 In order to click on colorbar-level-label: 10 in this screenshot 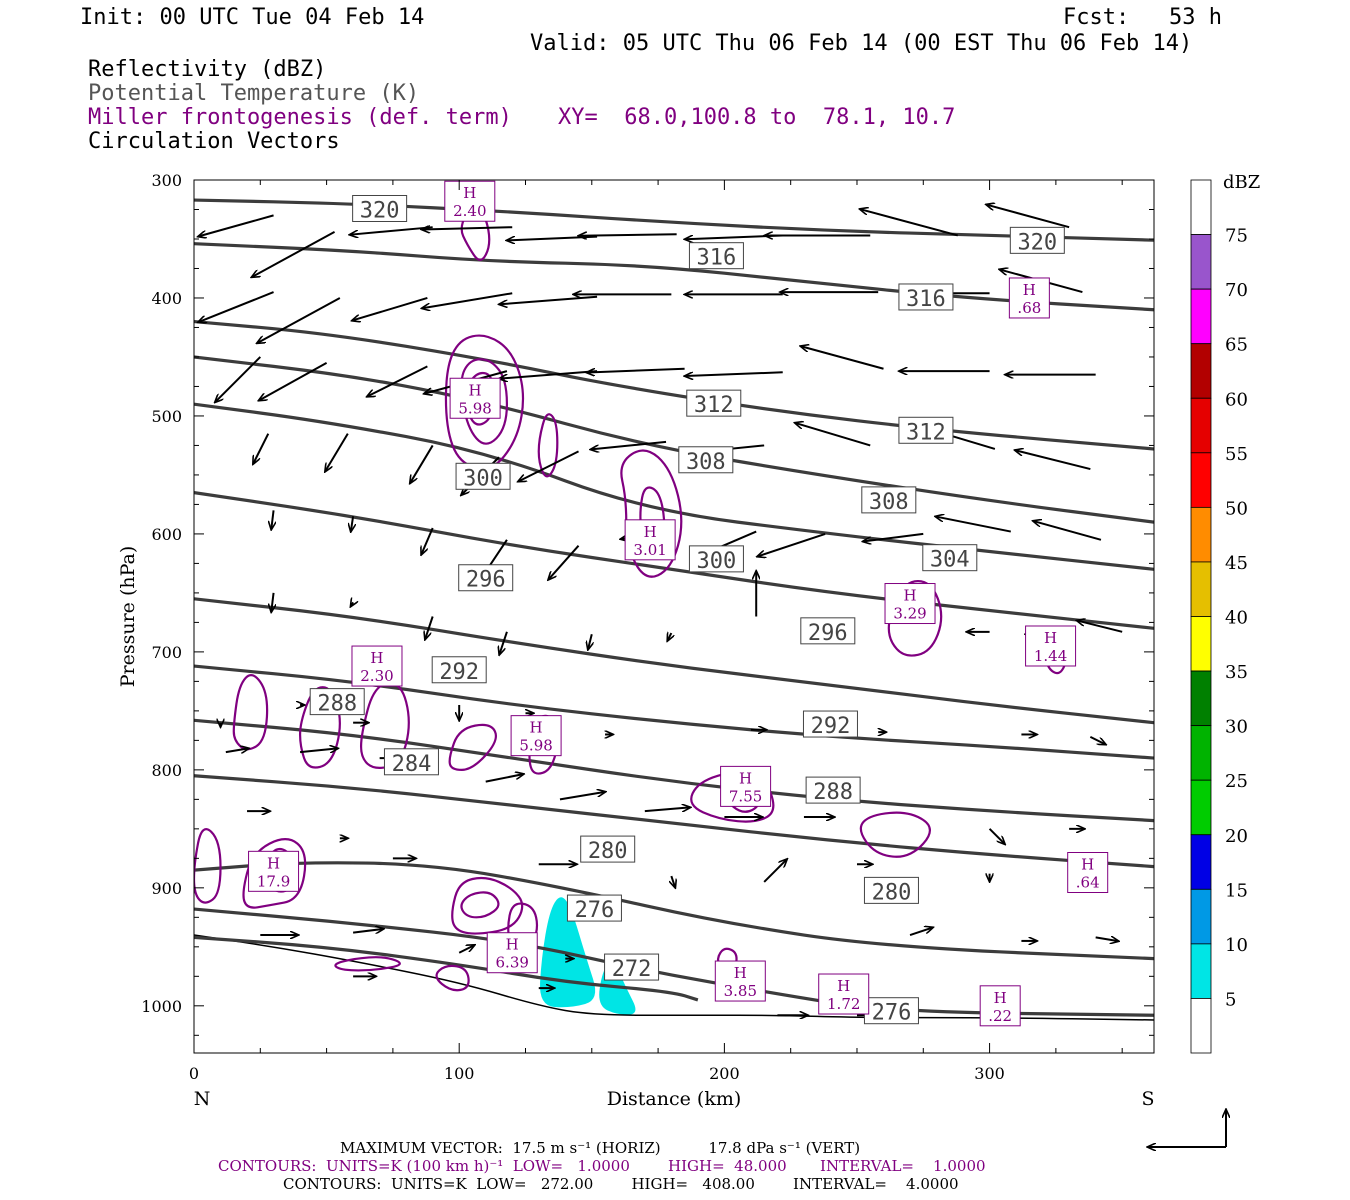, I will do `click(1236, 945)`.